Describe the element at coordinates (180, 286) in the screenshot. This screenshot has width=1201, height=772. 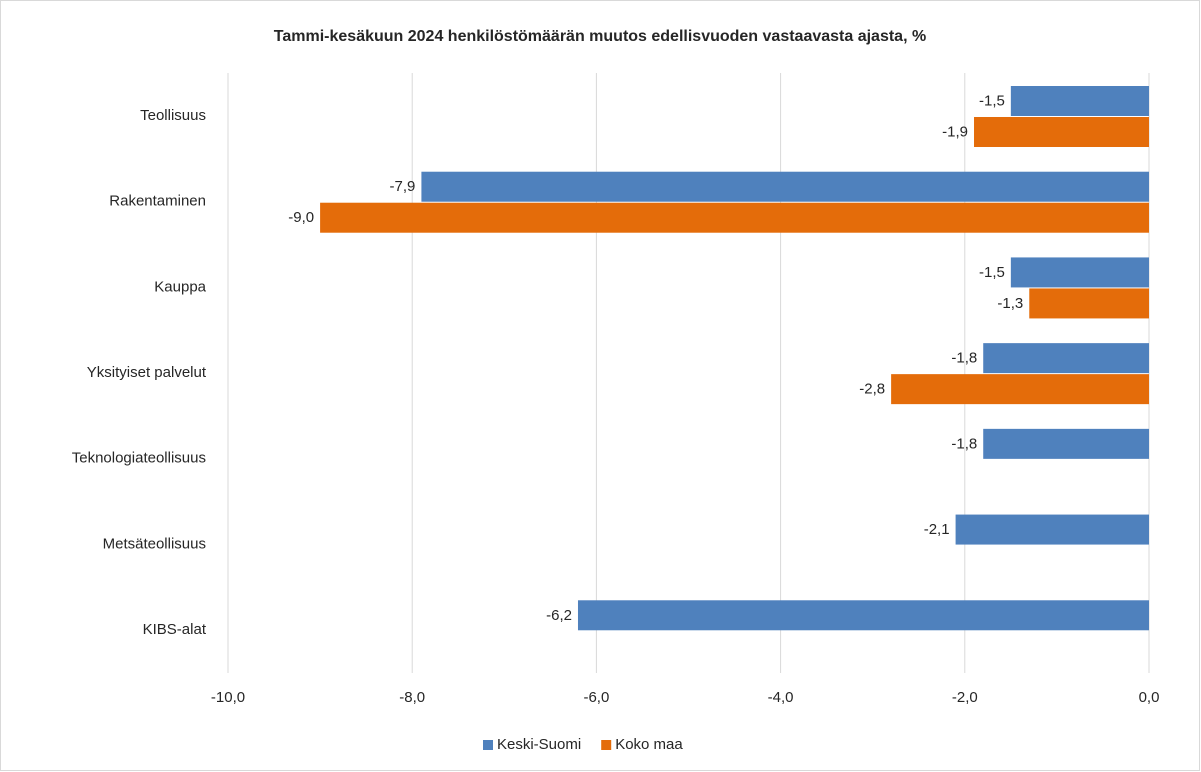
I see `y-tick-label: Kauppa` at that location.